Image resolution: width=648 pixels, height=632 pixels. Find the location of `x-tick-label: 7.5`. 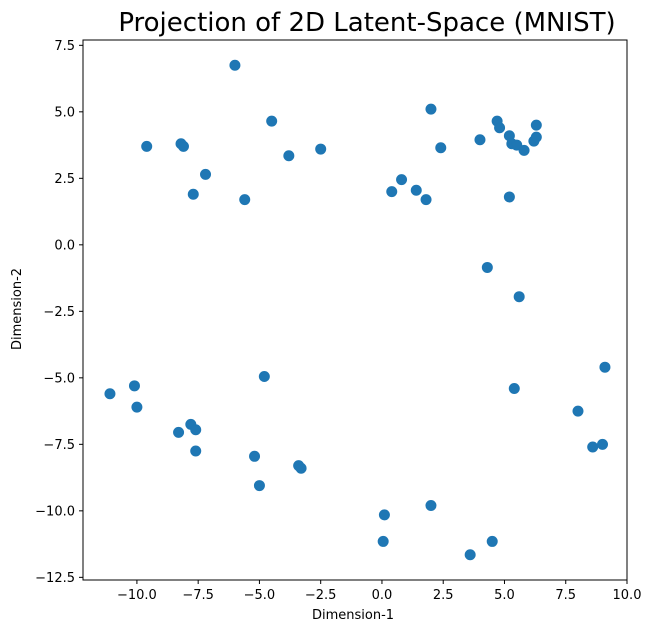

x-tick-label: 7.5 is located at coordinates (565, 595).